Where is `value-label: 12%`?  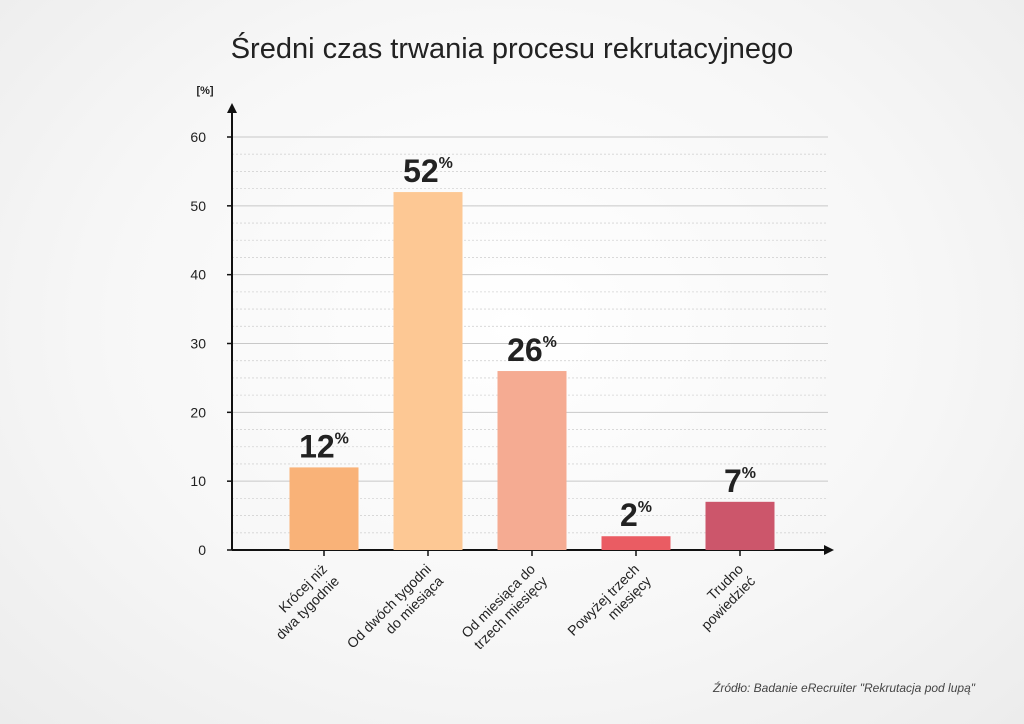
value-label: 12% is located at coordinates (324, 446).